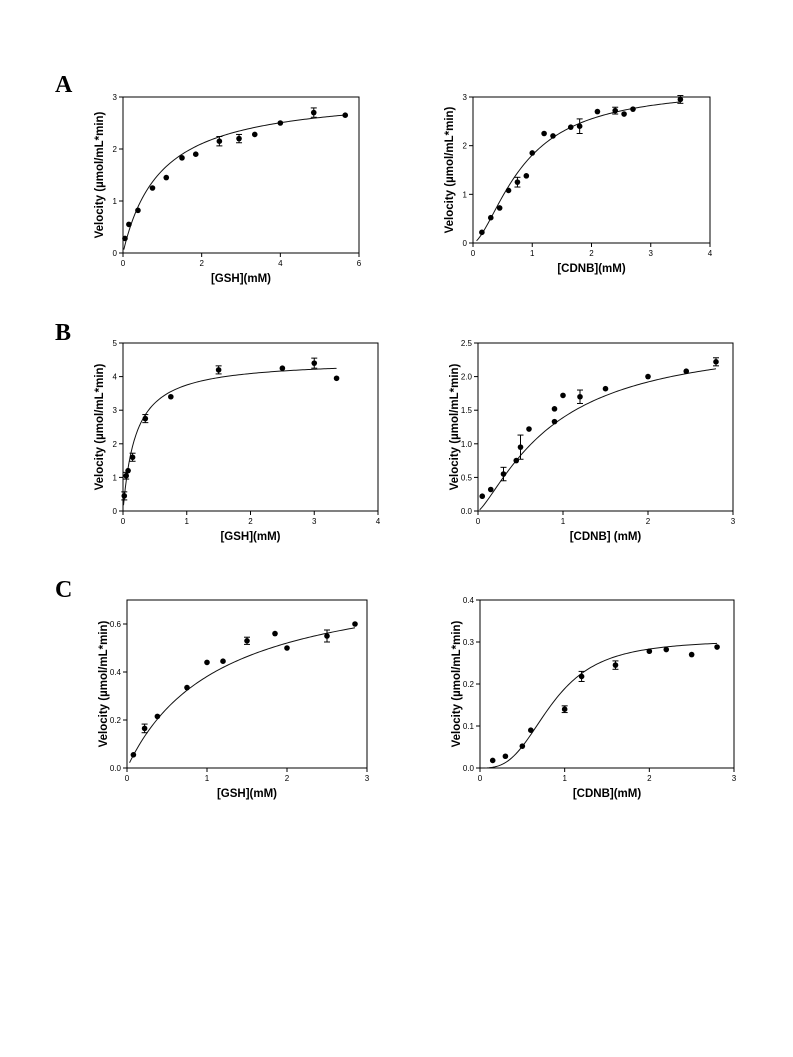 The width and height of the screenshot is (793, 1057). What do you see at coordinates (469, 684) in the screenshot?
I see `y-tick-label: 0.2` at bounding box center [469, 684].